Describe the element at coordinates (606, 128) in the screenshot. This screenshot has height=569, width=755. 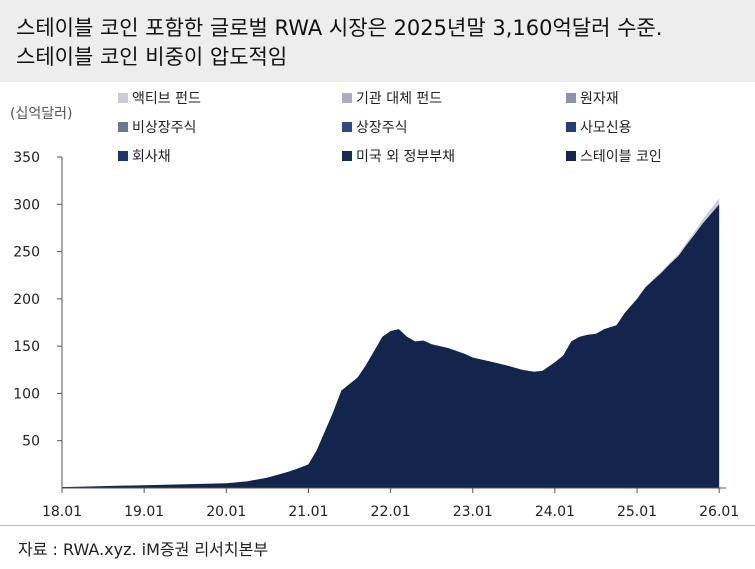
I see `legend-label-5: 사모신용` at that location.